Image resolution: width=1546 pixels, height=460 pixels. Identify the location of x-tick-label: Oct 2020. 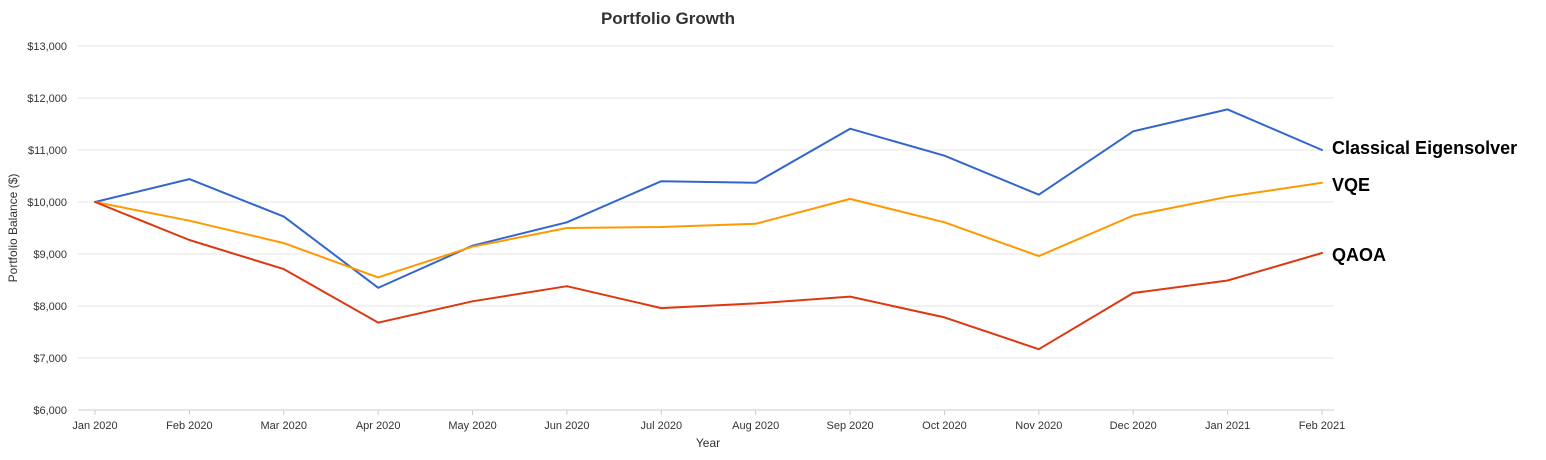
(944, 426).